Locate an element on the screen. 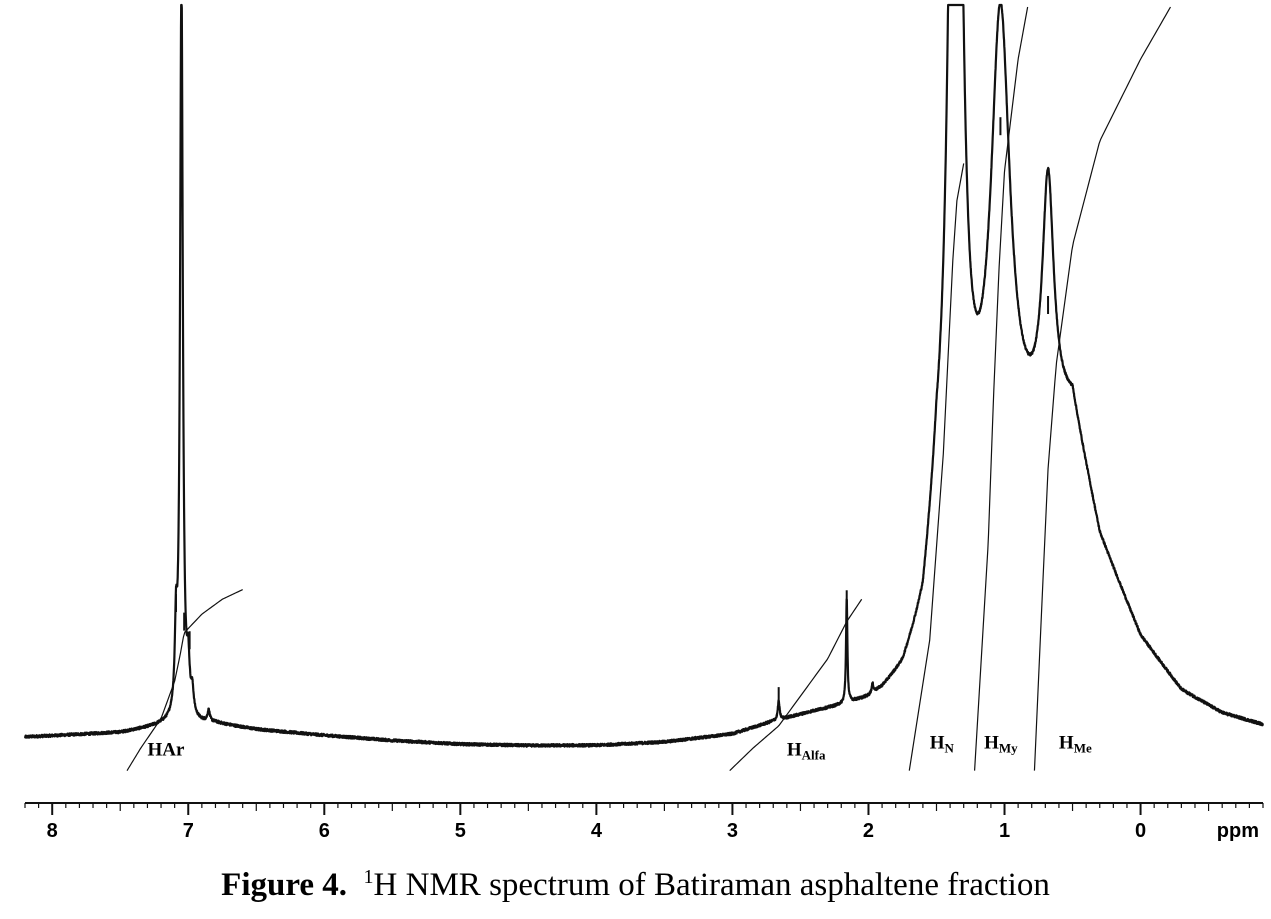 The width and height of the screenshot is (1271, 919). region-label-har: HAr is located at coordinates (166, 750).